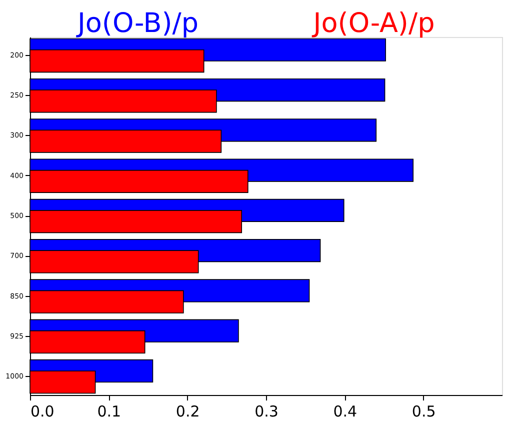 The width and height of the screenshot is (527, 438). I want to click on x-tick-label: 0.4, so click(345, 411).